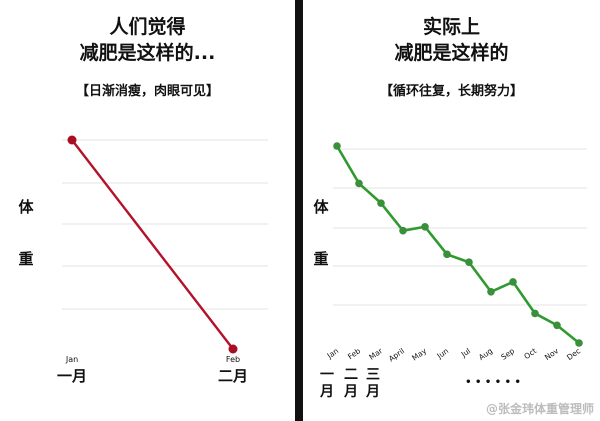 The image size is (600, 421). What do you see at coordinates (451, 27) in the screenshot?
I see `right-title-line1: 实际上` at bounding box center [451, 27].